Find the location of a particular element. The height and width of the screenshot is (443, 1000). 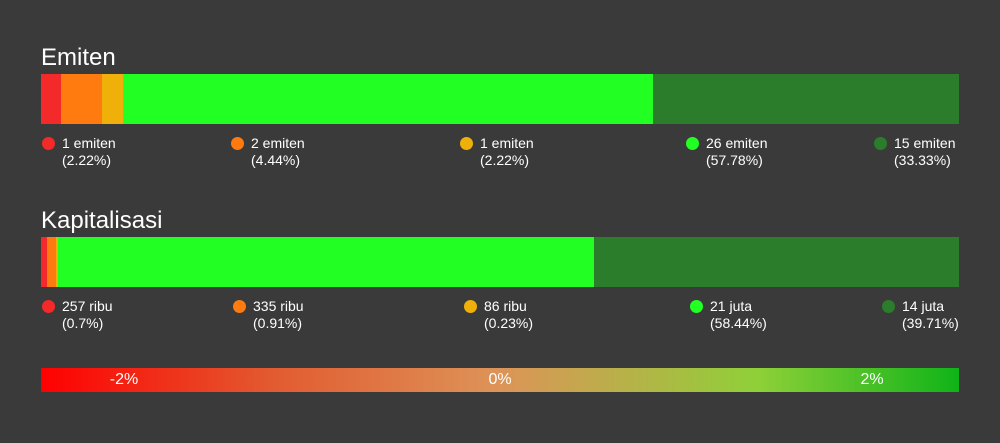

kapitalisasi-legend-pct: (0.7%) is located at coordinates (83, 323).